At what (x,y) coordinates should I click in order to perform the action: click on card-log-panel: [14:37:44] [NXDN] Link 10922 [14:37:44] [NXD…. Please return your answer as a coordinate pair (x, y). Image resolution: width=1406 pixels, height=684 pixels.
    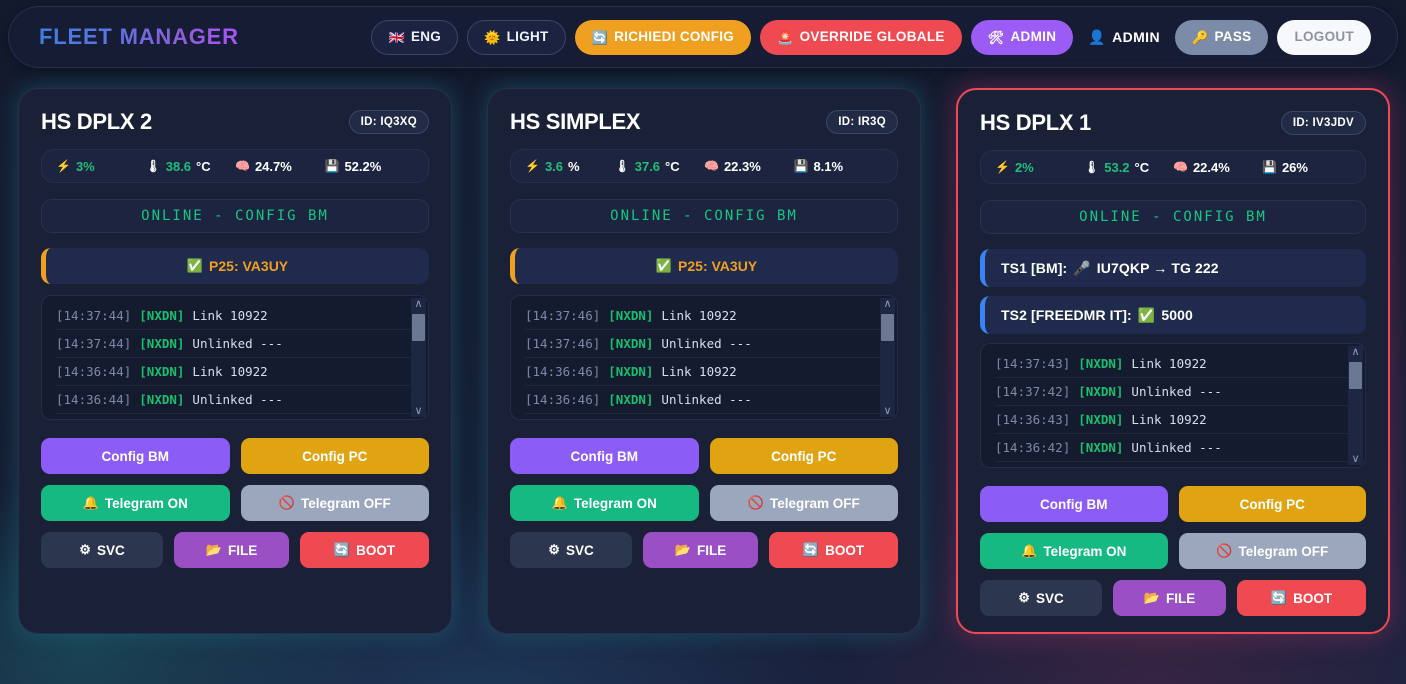
    Looking at the image, I should click on (235, 357).